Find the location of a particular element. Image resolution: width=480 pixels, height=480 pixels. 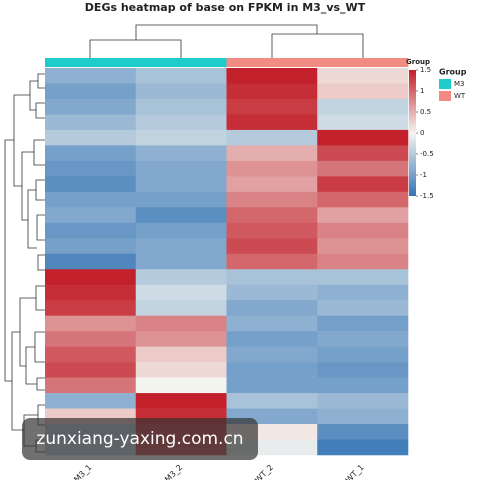

colorbar-tick-label: 0.5 is located at coordinates (425, 112).